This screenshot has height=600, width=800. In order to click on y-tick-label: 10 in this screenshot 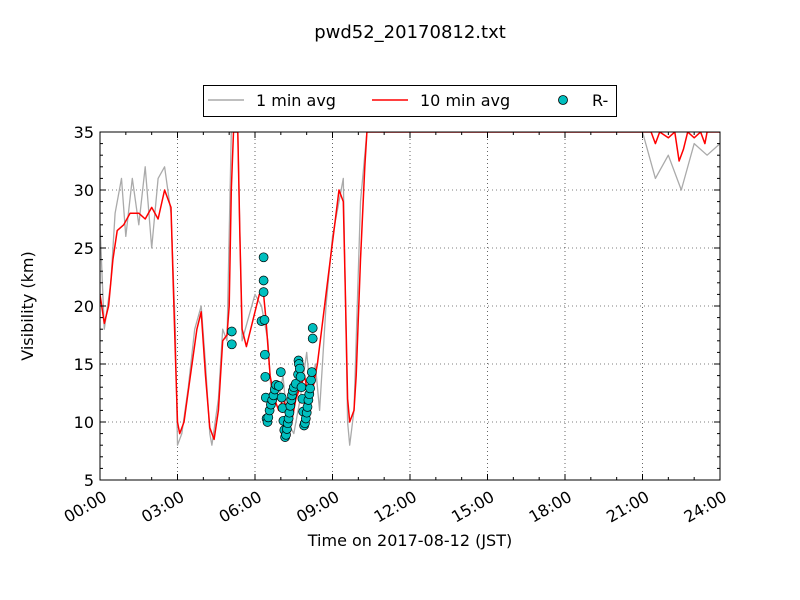, I will do `click(84, 422)`.